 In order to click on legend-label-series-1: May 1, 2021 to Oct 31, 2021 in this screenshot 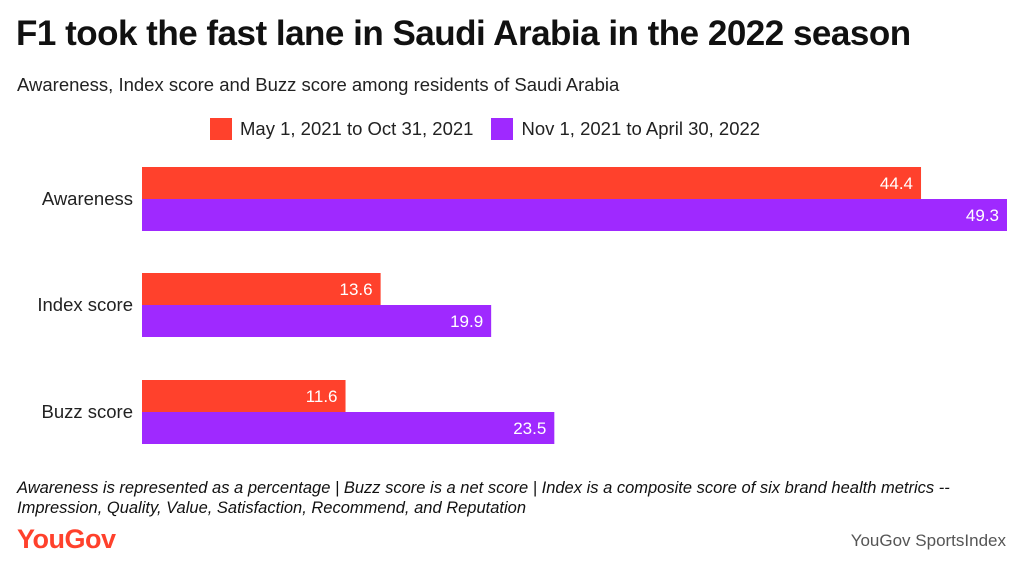, I will do `click(357, 128)`.